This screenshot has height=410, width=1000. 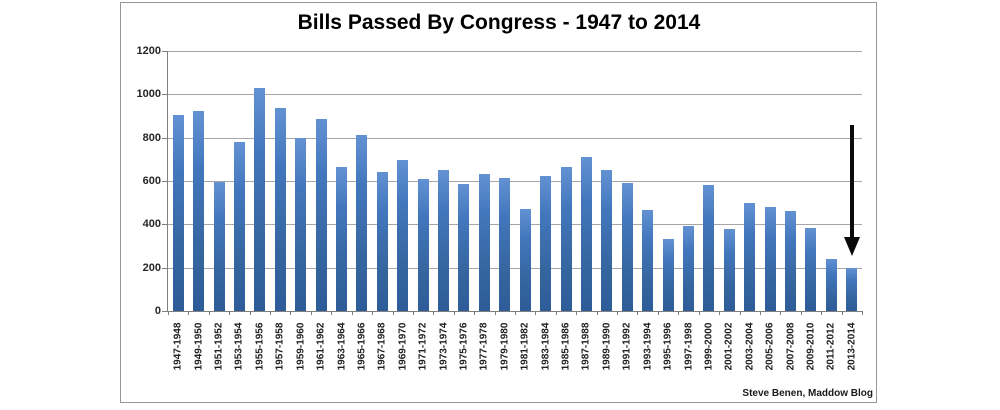 What do you see at coordinates (505, 346) in the screenshot?
I see `x-axis-label-1979-1980: 1979-1980` at bounding box center [505, 346].